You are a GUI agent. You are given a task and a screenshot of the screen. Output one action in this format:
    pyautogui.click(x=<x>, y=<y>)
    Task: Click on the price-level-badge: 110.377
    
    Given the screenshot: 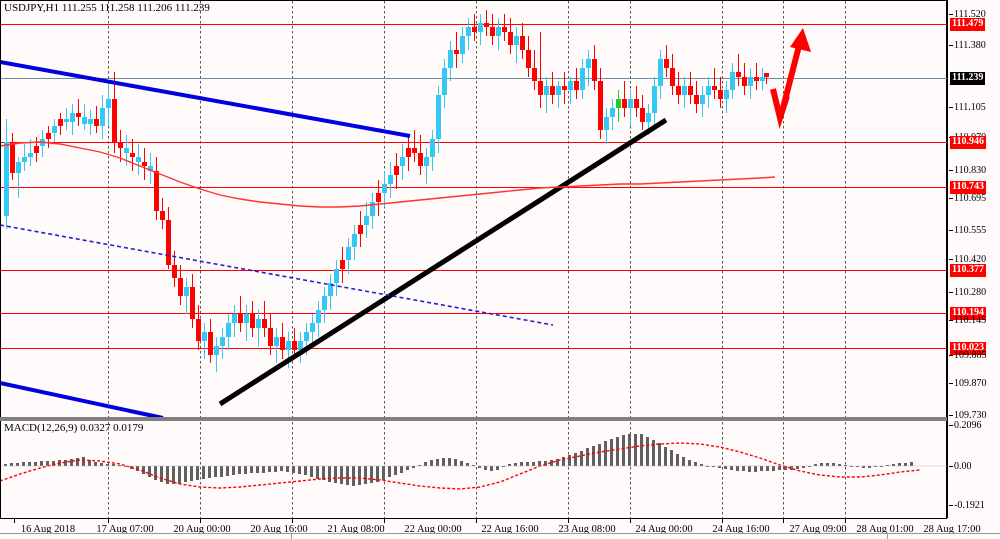 What is the action you would take?
    pyautogui.click(x=968, y=270)
    